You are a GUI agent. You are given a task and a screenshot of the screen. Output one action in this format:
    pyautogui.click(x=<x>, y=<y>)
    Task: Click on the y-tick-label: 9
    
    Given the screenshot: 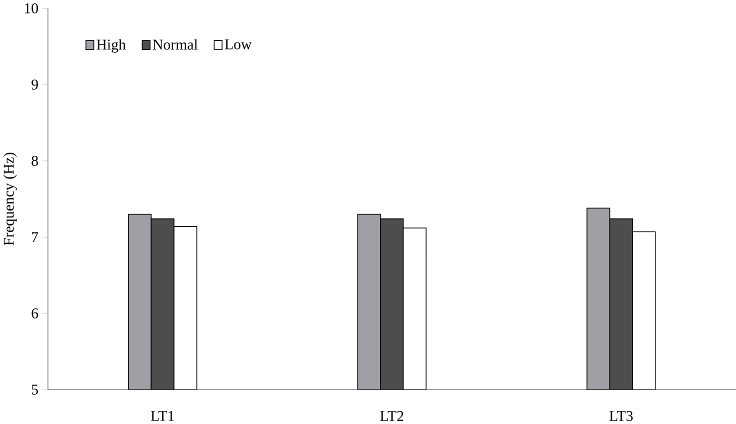 What is the action you would take?
    pyautogui.click(x=35, y=84)
    